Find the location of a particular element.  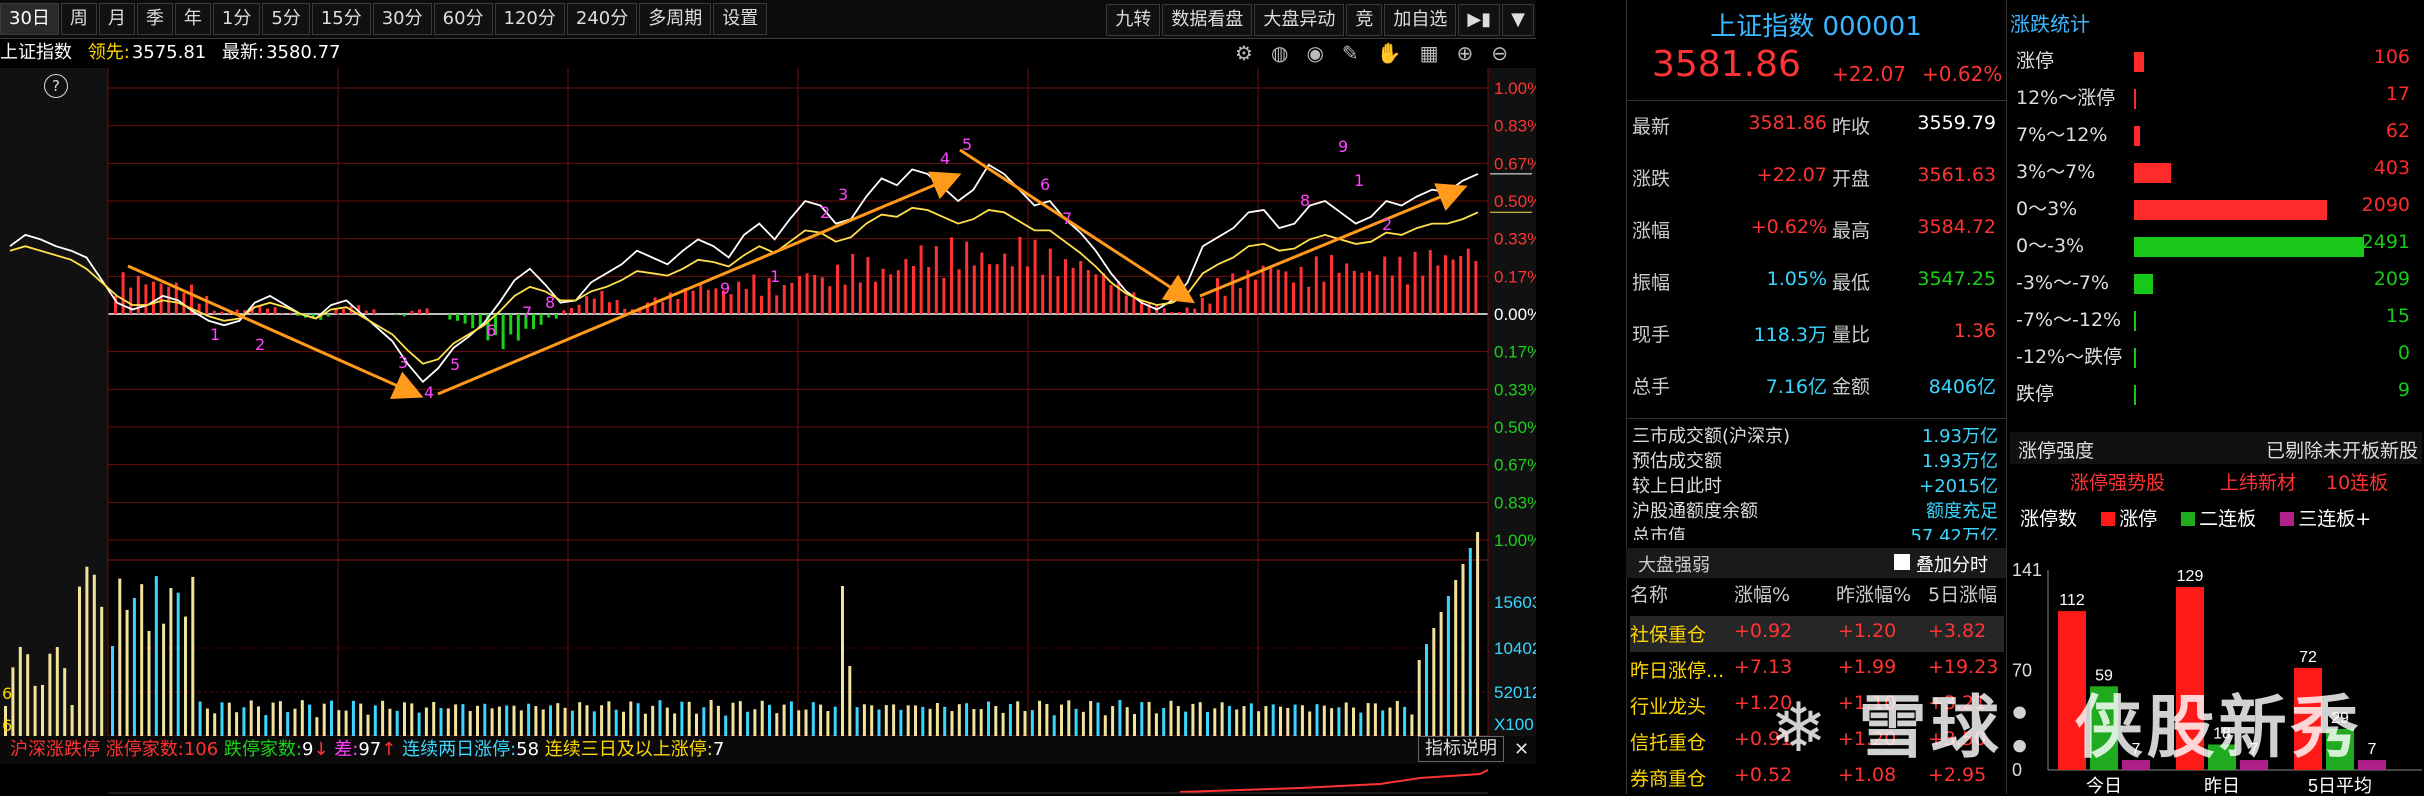

up-limit-value: 106 is located at coordinates (201, 749).